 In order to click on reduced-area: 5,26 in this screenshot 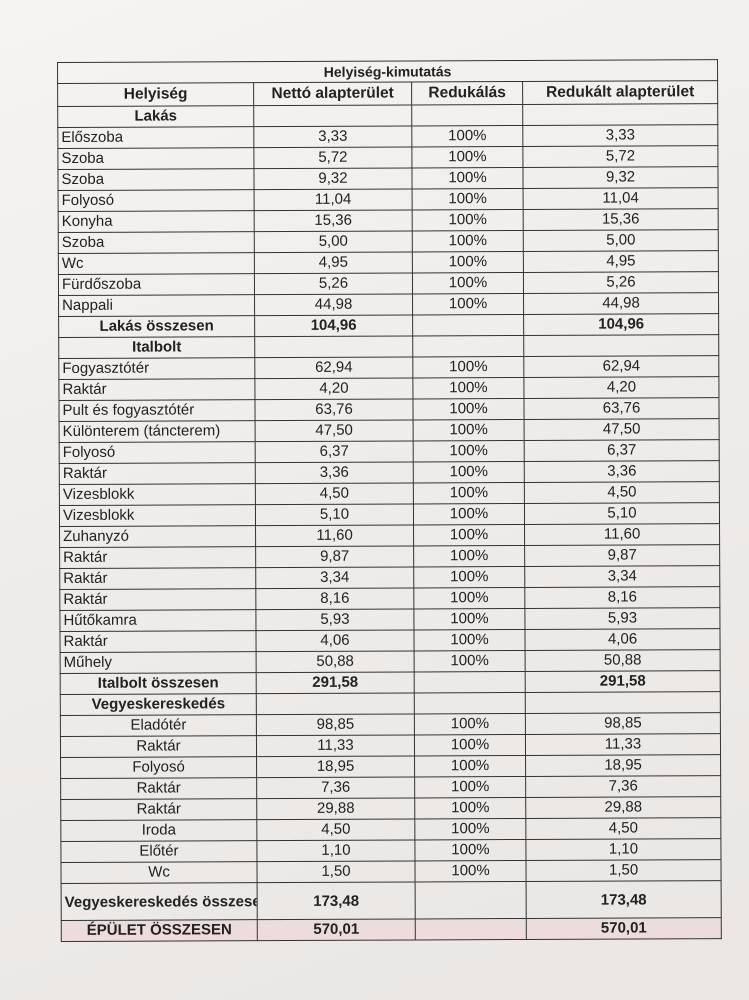, I will do `click(621, 282)`.